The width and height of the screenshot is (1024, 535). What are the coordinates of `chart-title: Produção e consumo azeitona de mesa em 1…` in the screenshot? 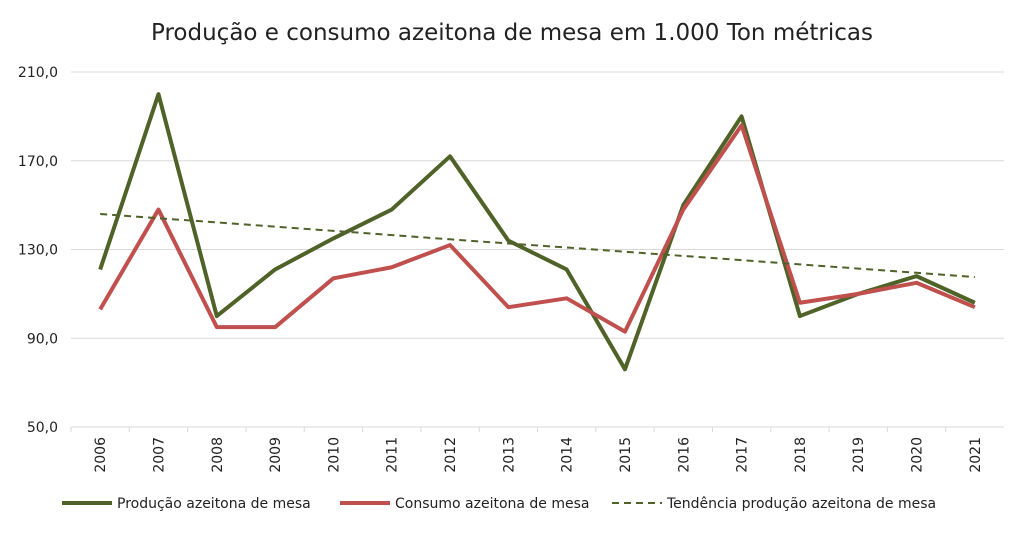 It's located at (512, 33).